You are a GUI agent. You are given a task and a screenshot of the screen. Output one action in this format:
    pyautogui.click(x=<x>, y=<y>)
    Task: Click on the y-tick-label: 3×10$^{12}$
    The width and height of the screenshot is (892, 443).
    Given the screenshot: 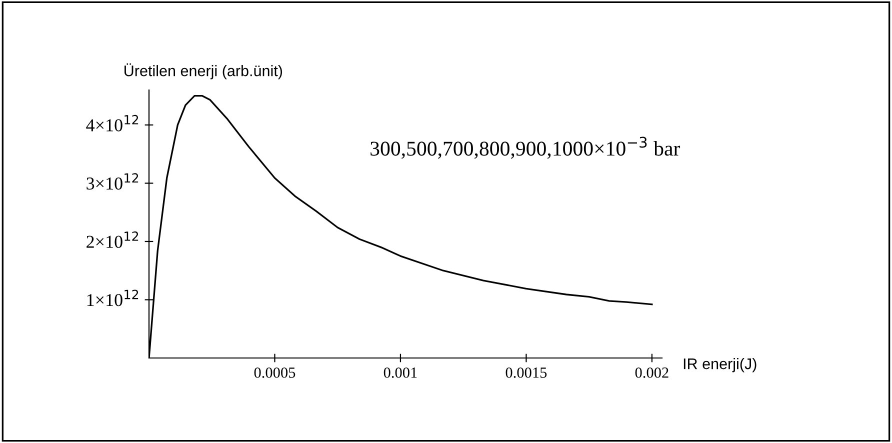 What is the action you would take?
    pyautogui.click(x=112, y=181)
    